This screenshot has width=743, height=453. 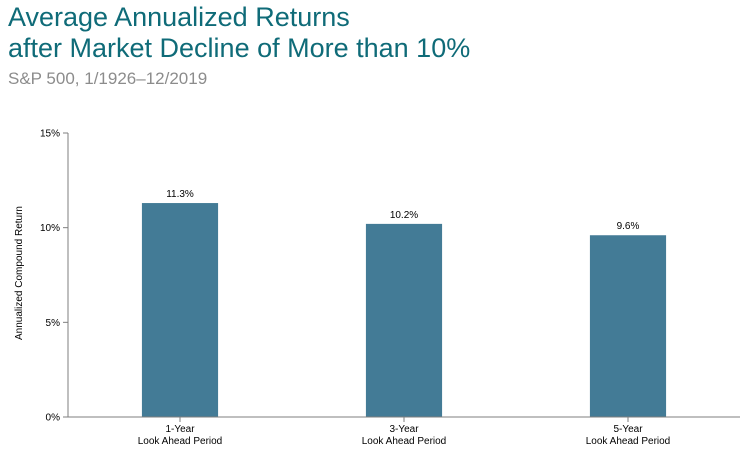 I want to click on y-tick-label: 15%, so click(x=50, y=134).